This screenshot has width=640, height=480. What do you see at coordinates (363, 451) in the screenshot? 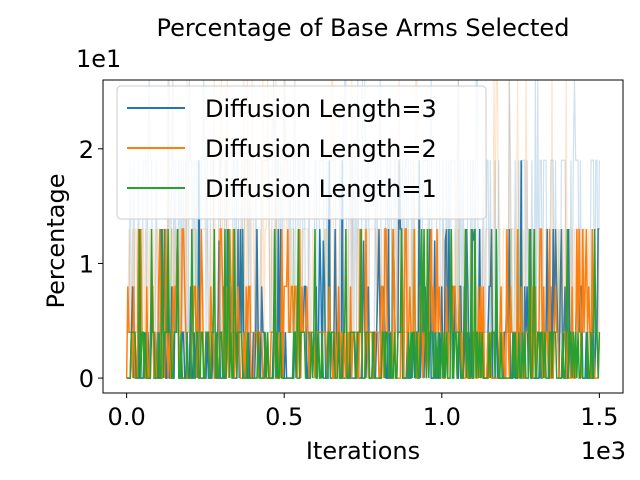
I see `x-axis-label: Iterations` at bounding box center [363, 451].